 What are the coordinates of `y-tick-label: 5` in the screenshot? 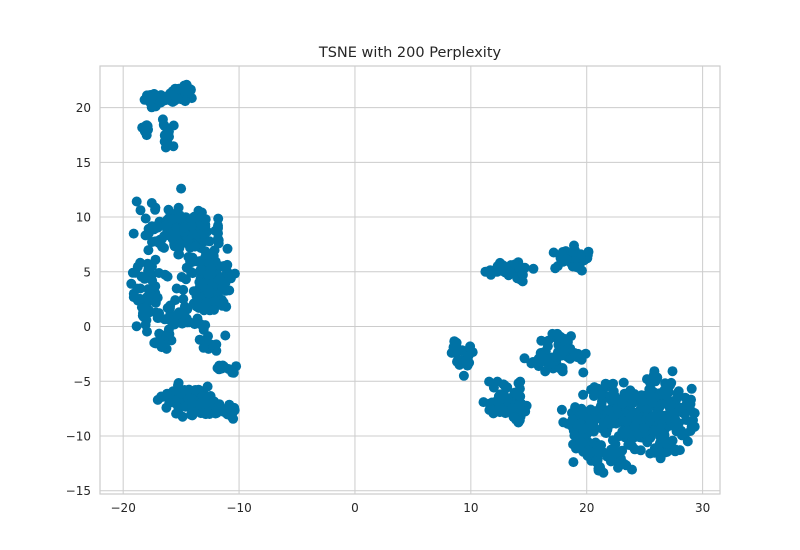 It's located at (87, 272).